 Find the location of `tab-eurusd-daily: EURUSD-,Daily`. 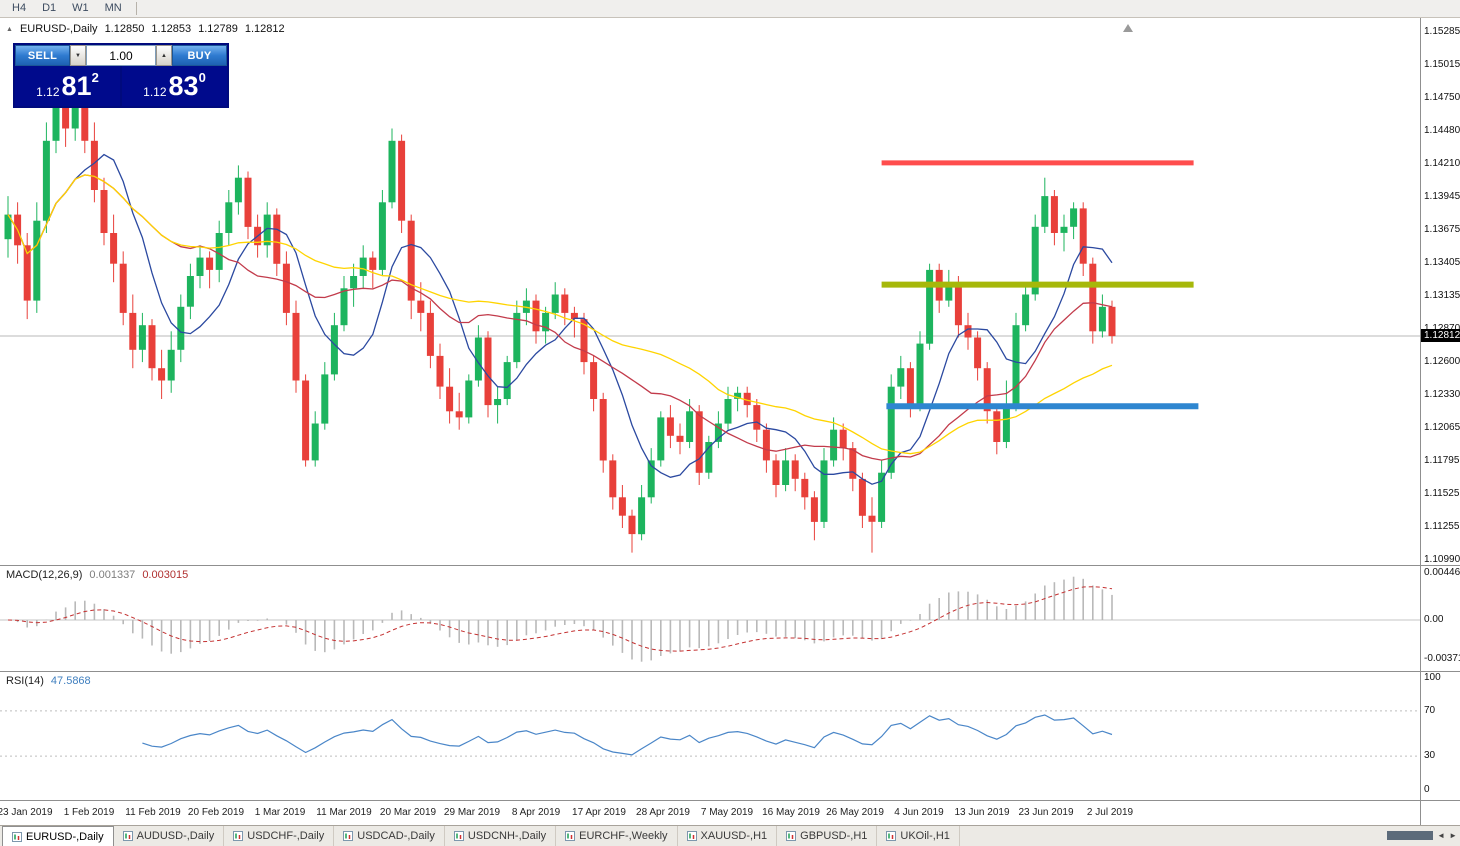

tab-eurusd-daily: EURUSD-,Daily is located at coordinates (58, 836).